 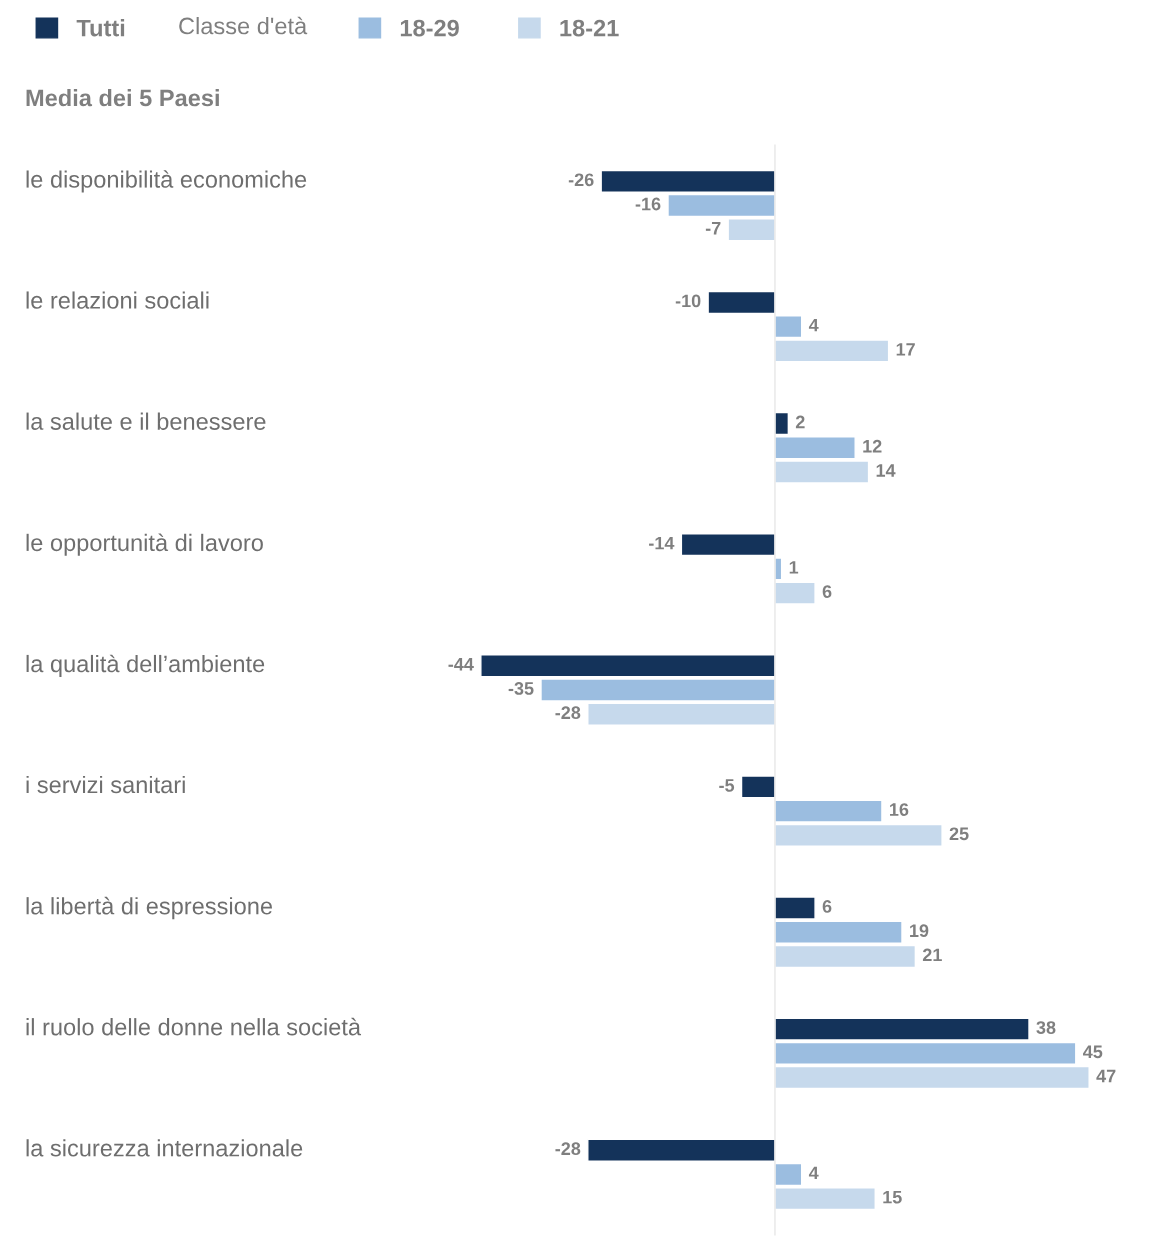 I want to click on data-label: -5, so click(x=727, y=785).